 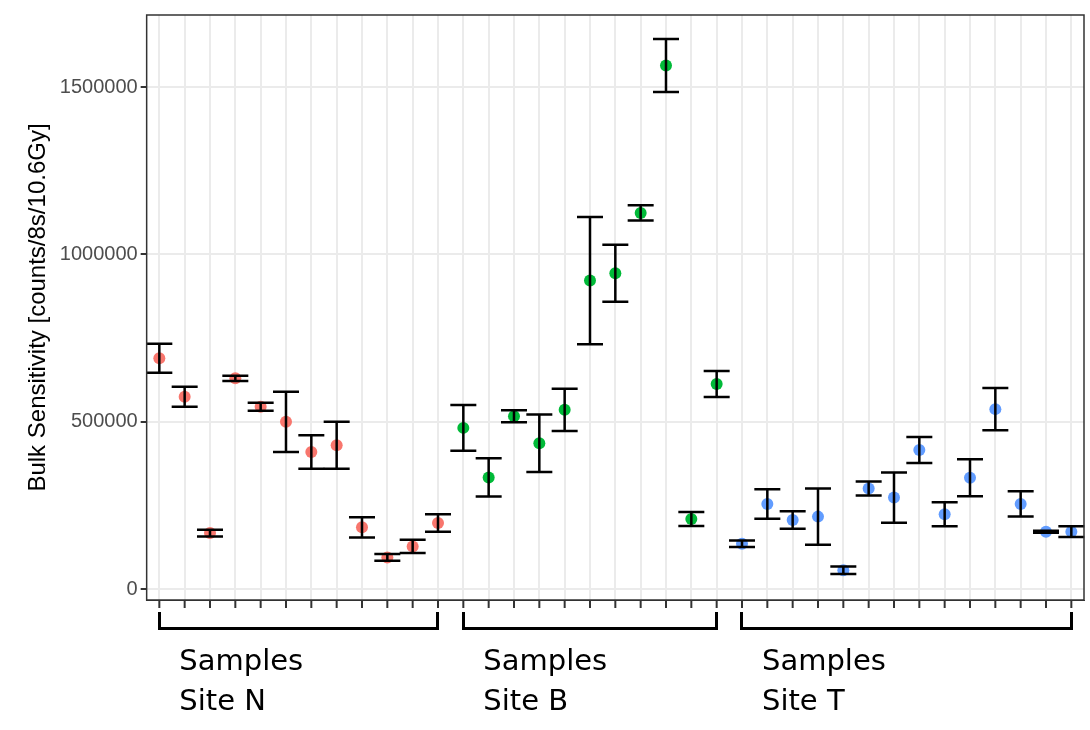 What do you see at coordinates (98, 252) in the screenshot?
I see `y-tick-label: 1000000` at bounding box center [98, 252].